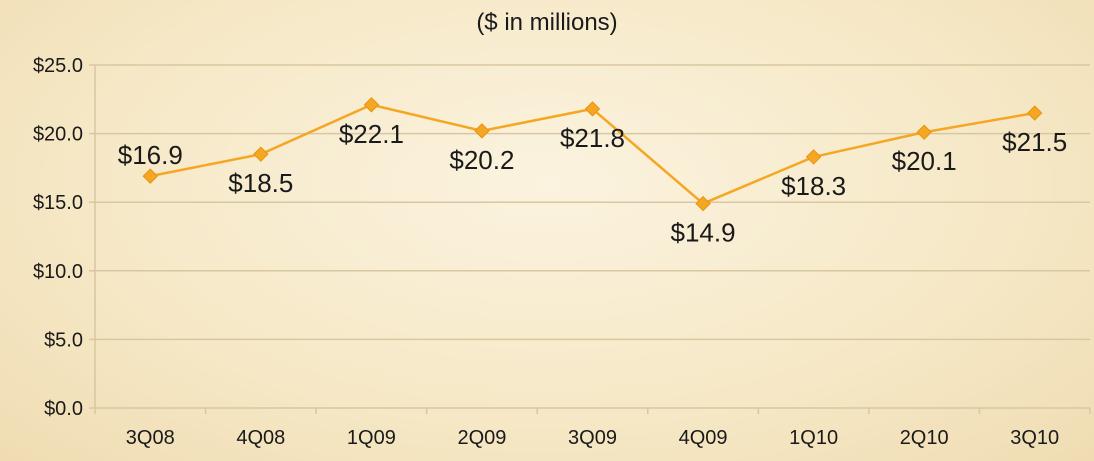 The height and width of the screenshot is (461, 1094). What do you see at coordinates (150, 438) in the screenshot?
I see `x-tick-label: 3Q08` at bounding box center [150, 438].